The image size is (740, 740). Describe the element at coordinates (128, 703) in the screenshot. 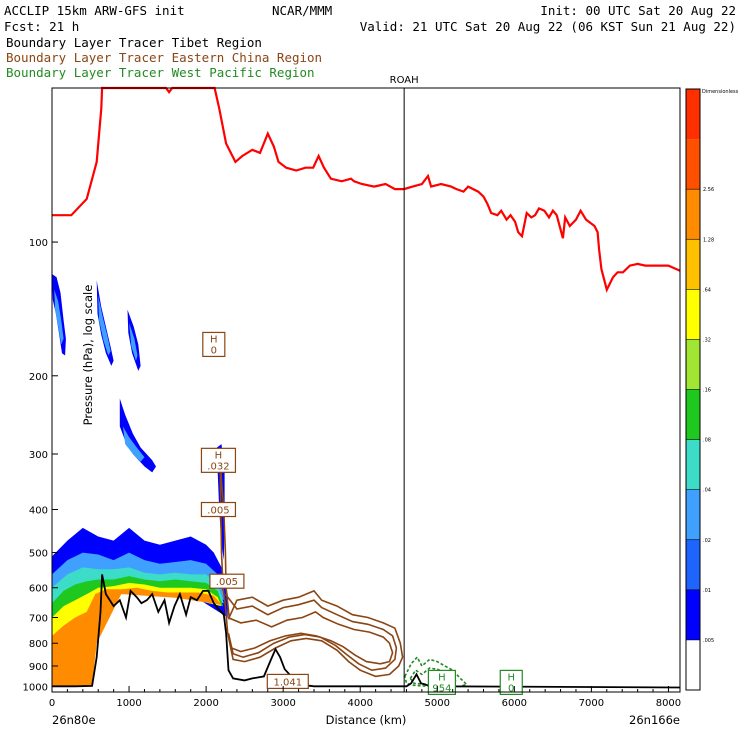

I see `x-tick-label: 1000` at that location.